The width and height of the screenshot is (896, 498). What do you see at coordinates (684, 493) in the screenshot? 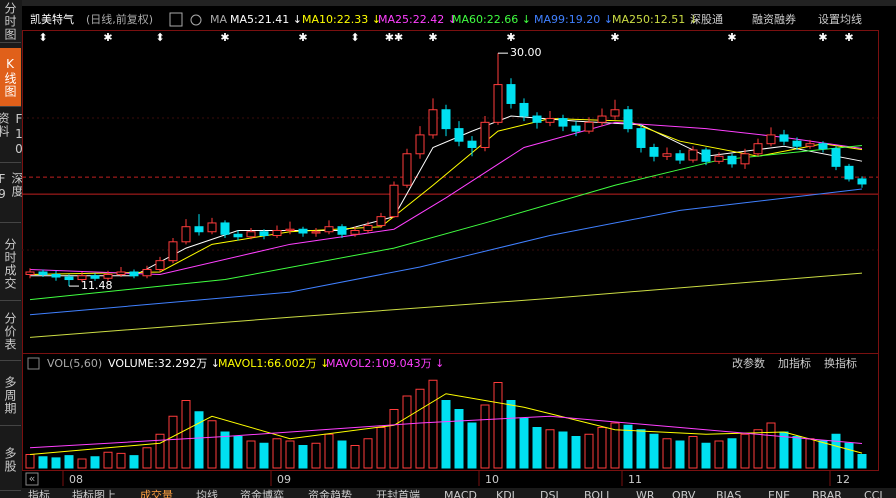
I see `toolbar-tab: OBV` at bounding box center [684, 493].